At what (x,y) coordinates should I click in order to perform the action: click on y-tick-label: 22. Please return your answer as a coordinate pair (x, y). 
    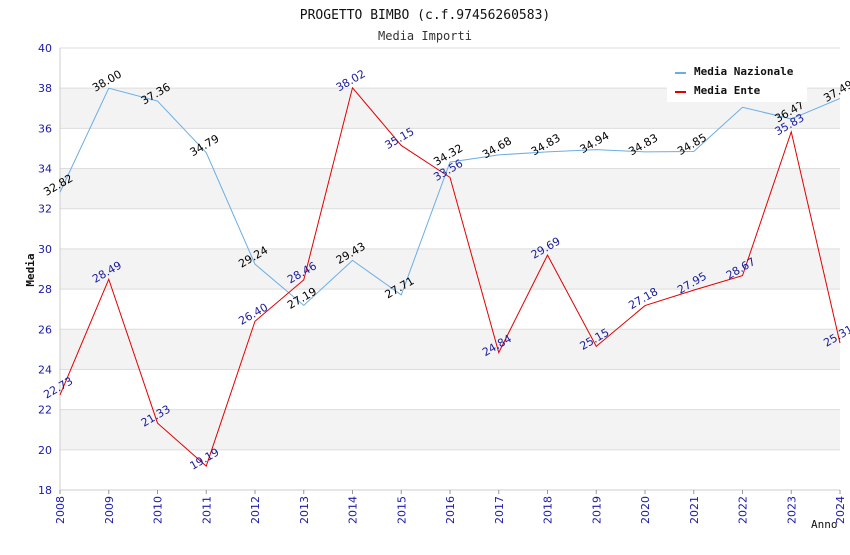
    Looking at the image, I should click on (45, 410).